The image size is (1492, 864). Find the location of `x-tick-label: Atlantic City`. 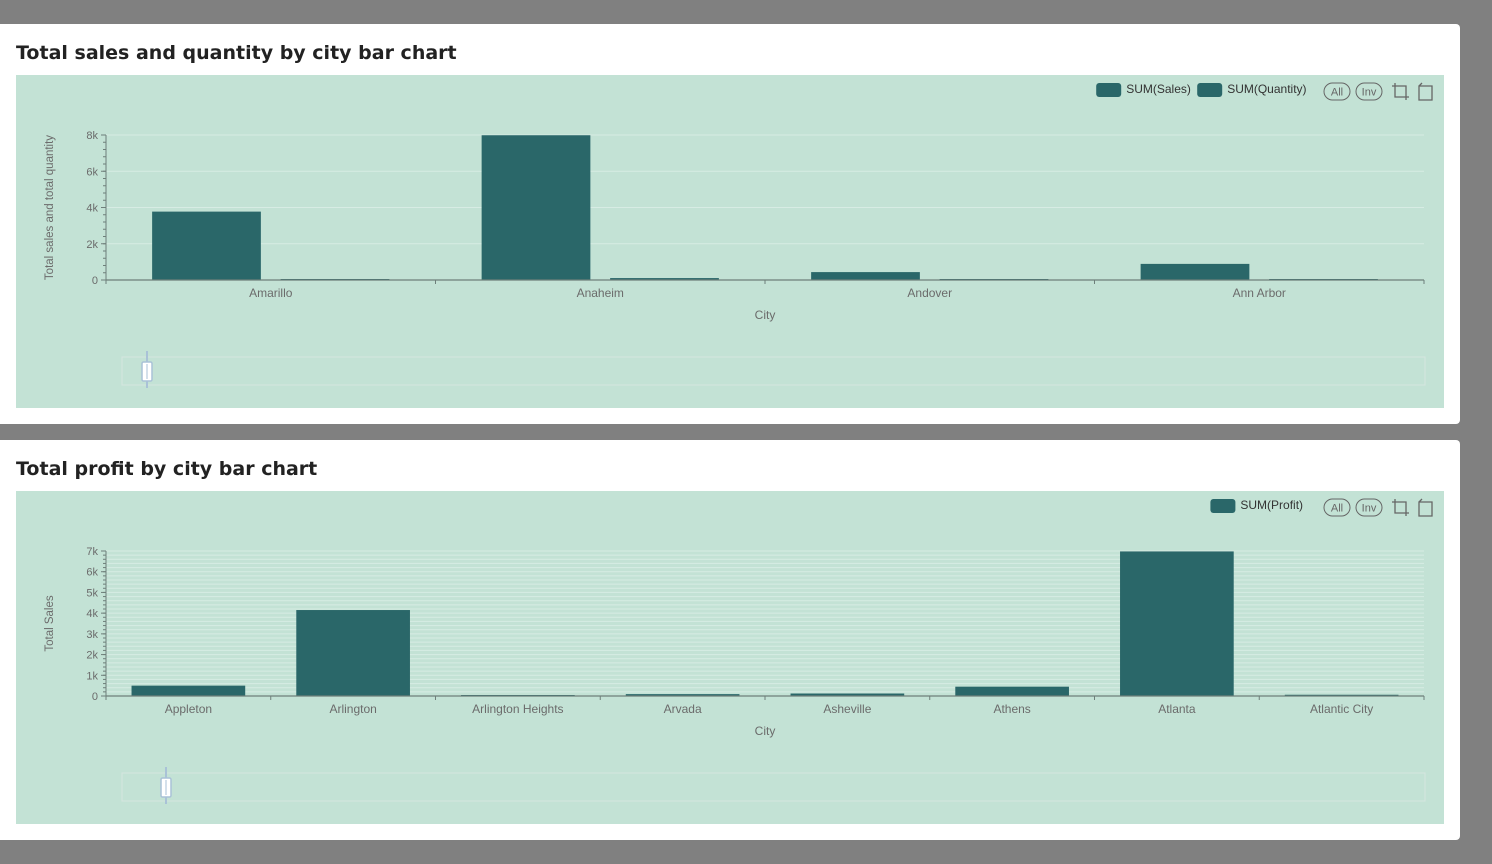

x-tick-label: Atlantic City is located at coordinates (1341, 709).